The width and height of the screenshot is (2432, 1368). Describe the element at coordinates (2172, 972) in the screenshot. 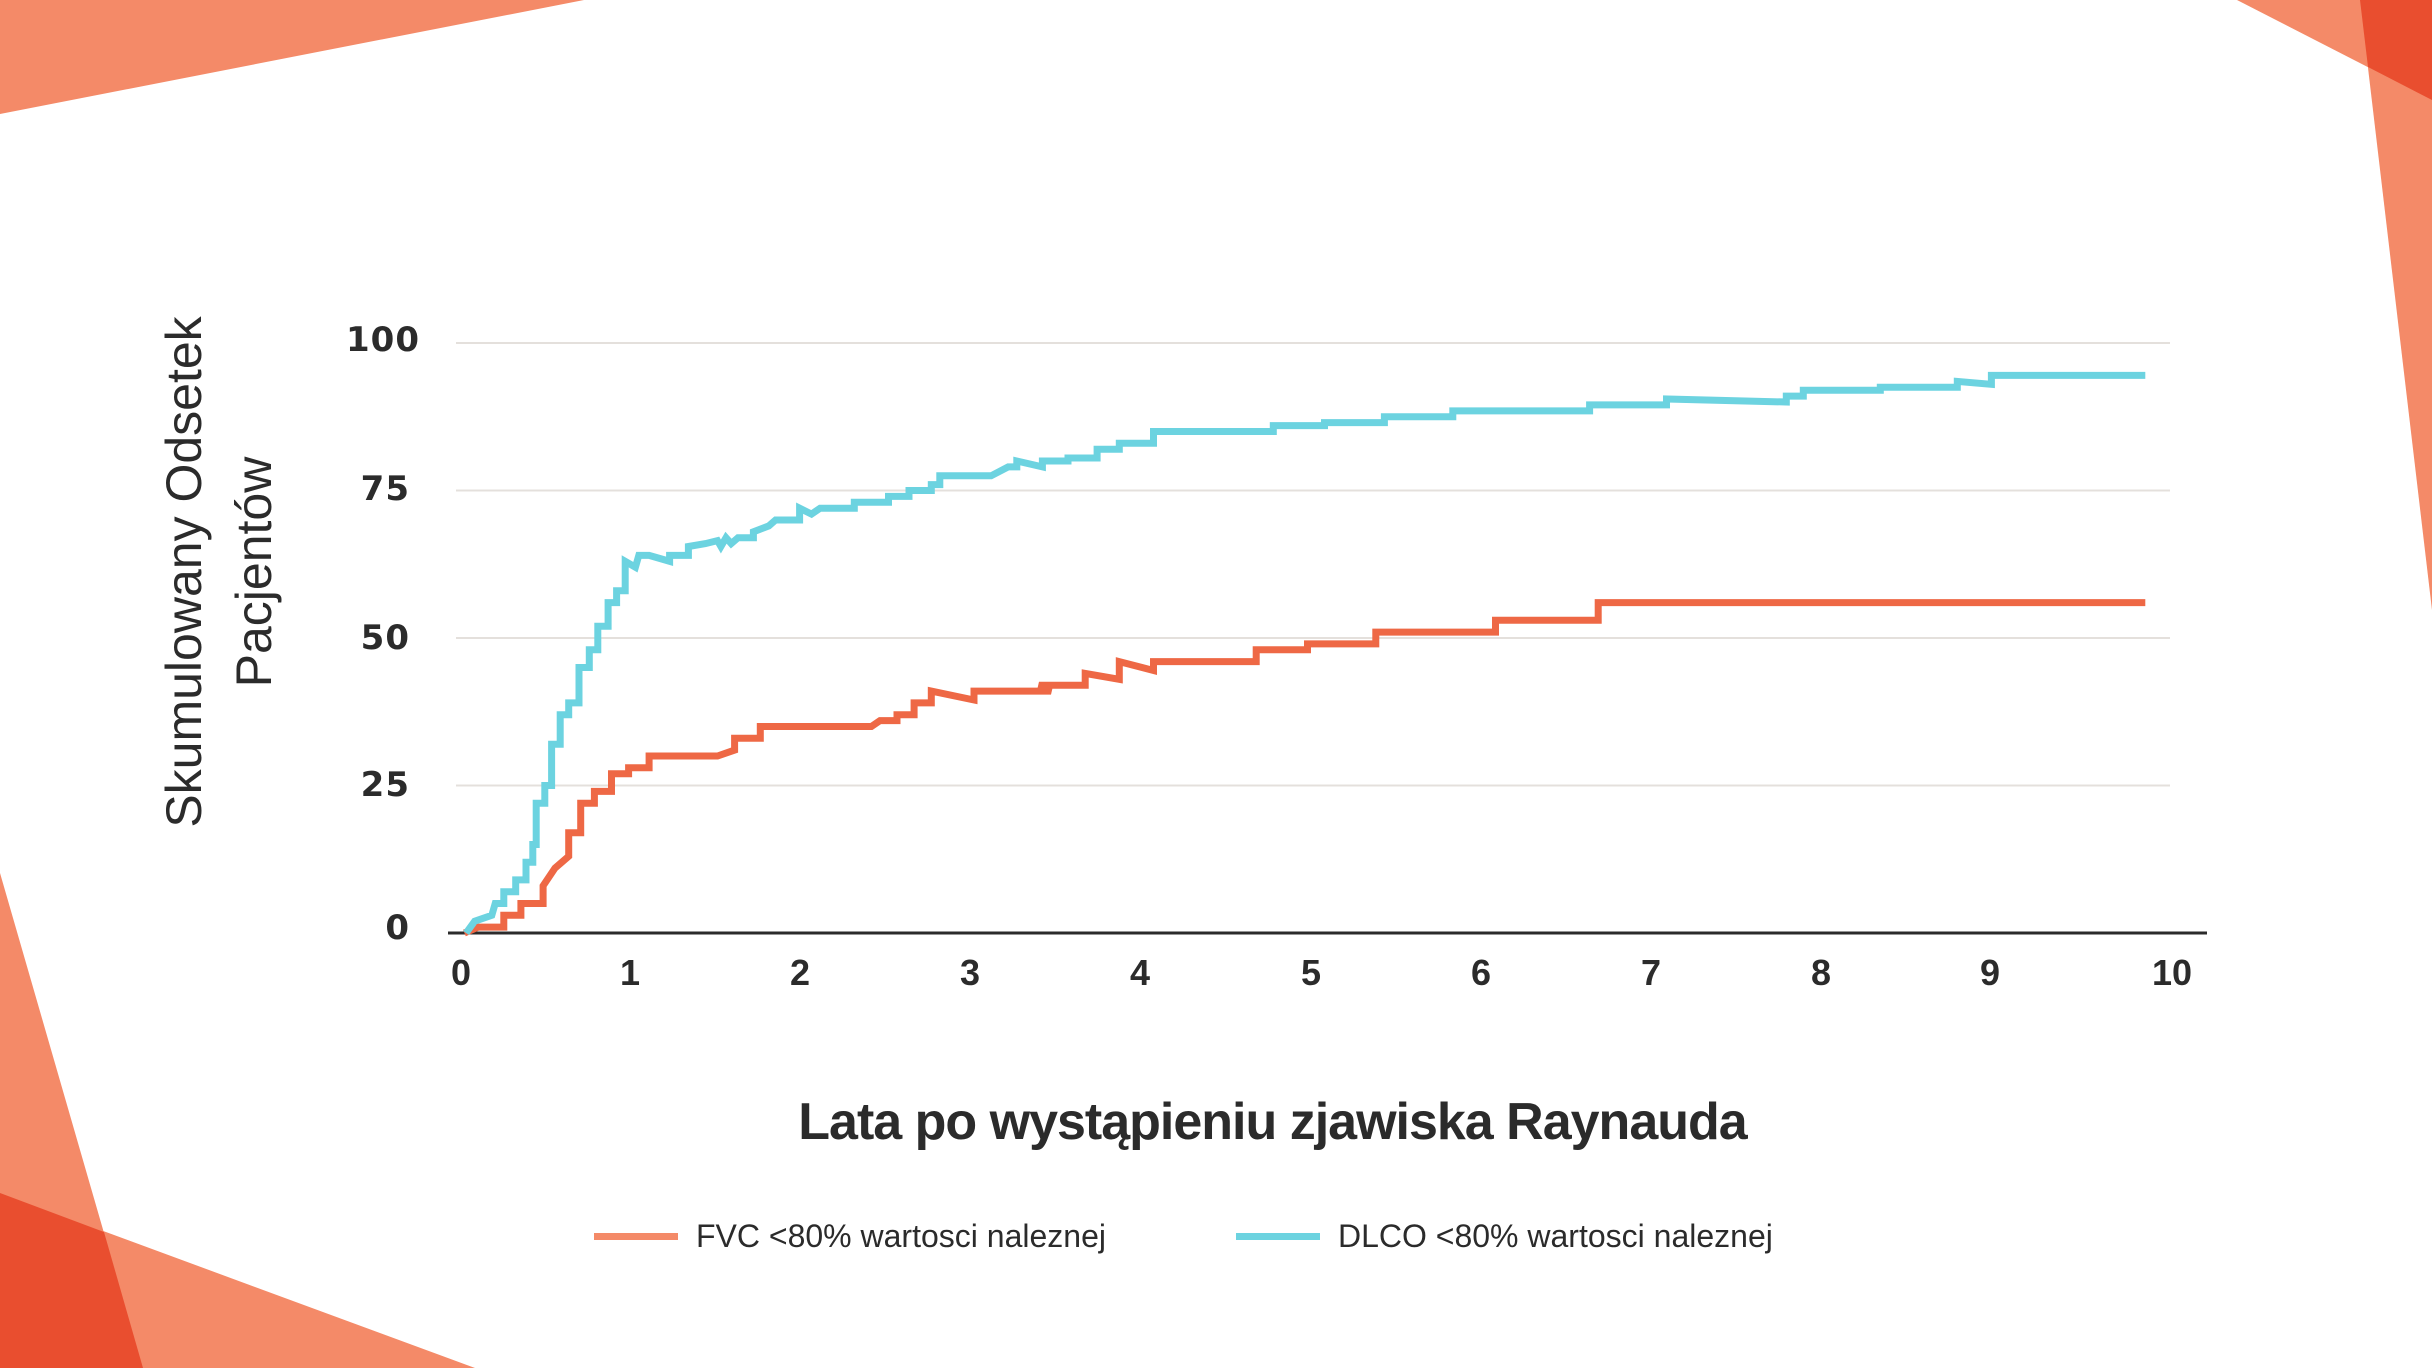

I see `x-tick-label: 10` at that location.